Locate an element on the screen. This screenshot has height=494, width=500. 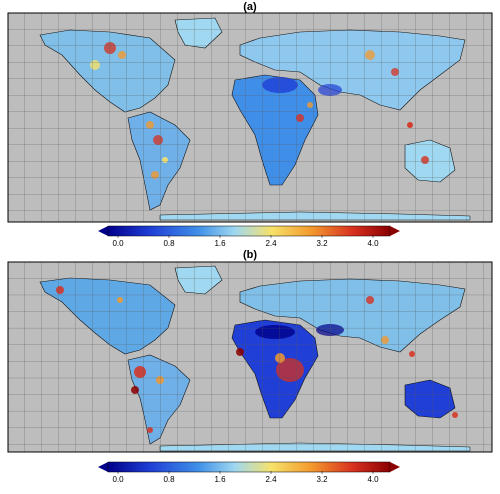
panel-b-label: (b) is located at coordinates (250, 255).